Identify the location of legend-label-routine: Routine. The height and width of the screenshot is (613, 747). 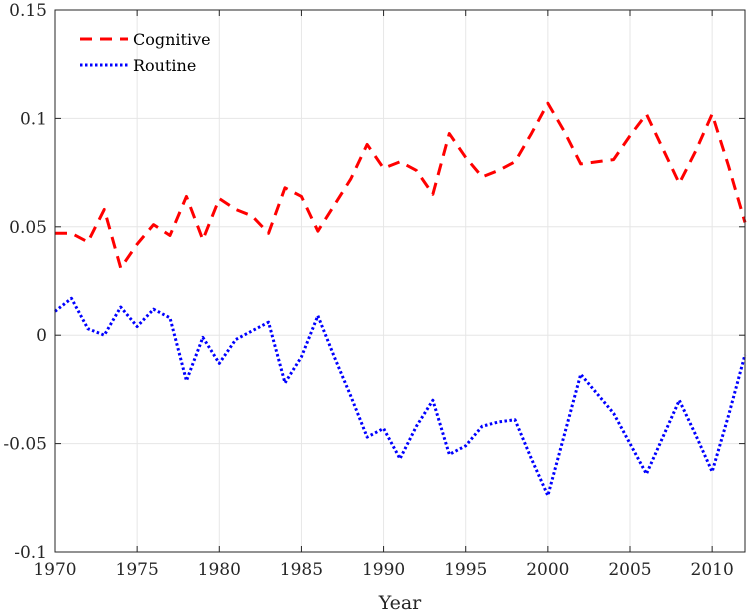
(164, 65).